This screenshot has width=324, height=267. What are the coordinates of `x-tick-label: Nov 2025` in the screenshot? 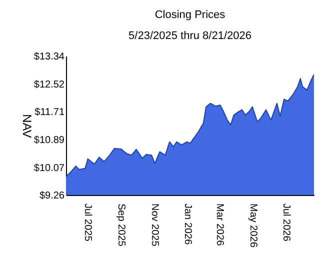 It's located at (154, 225).